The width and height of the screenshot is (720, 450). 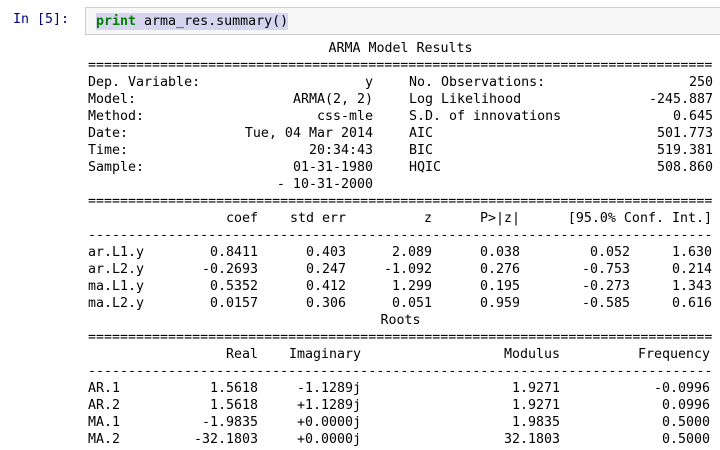 I want to click on info-row: Sample: 01-31-1980 HQIC 508.860, so click(x=400, y=167).